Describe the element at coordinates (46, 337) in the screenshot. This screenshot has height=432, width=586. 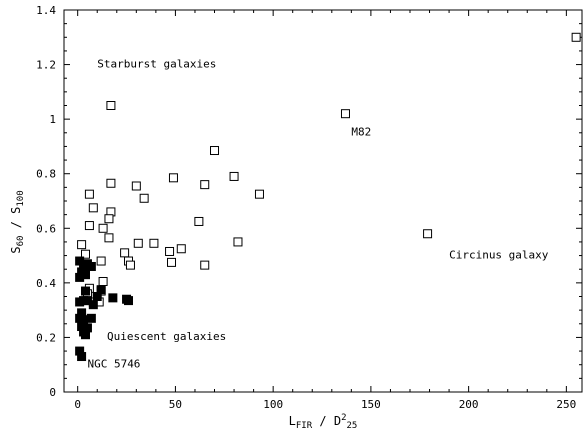
I see `y-tick-label: 0.2` at that location.